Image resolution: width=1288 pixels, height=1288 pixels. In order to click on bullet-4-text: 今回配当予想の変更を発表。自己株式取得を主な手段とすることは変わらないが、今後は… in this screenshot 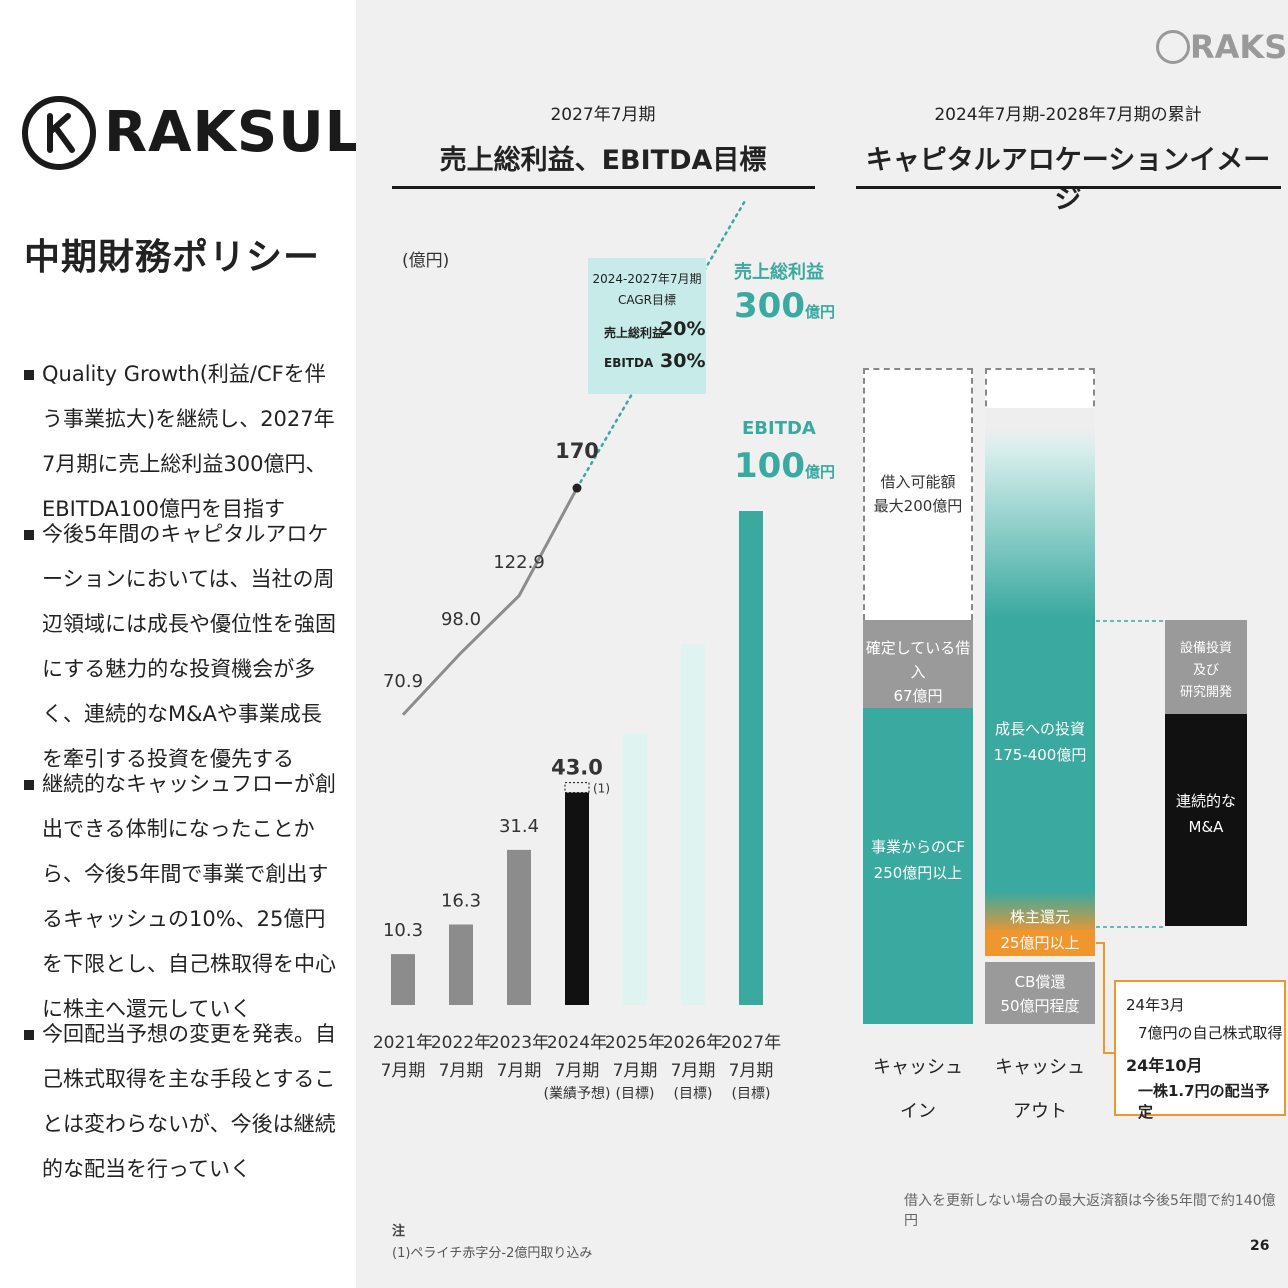, I will do `click(189, 1101)`.